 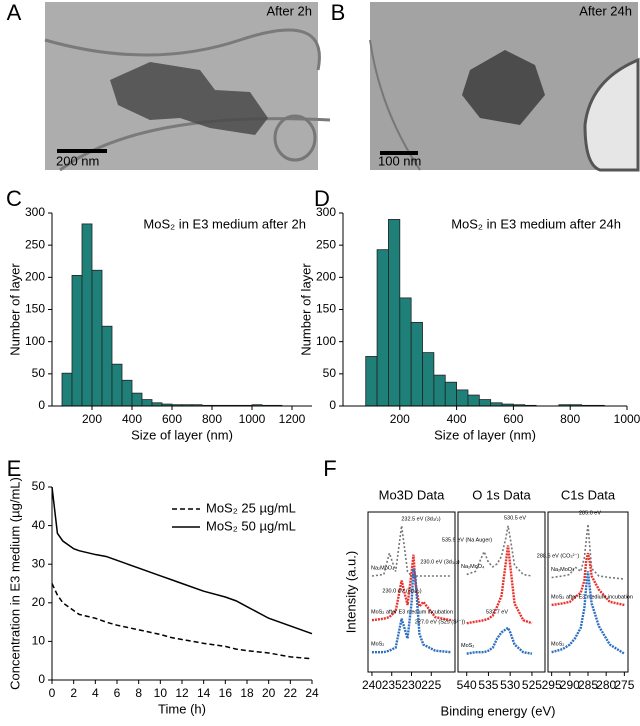 I want to click on y-tick-label: 200, so click(x=35, y=277).